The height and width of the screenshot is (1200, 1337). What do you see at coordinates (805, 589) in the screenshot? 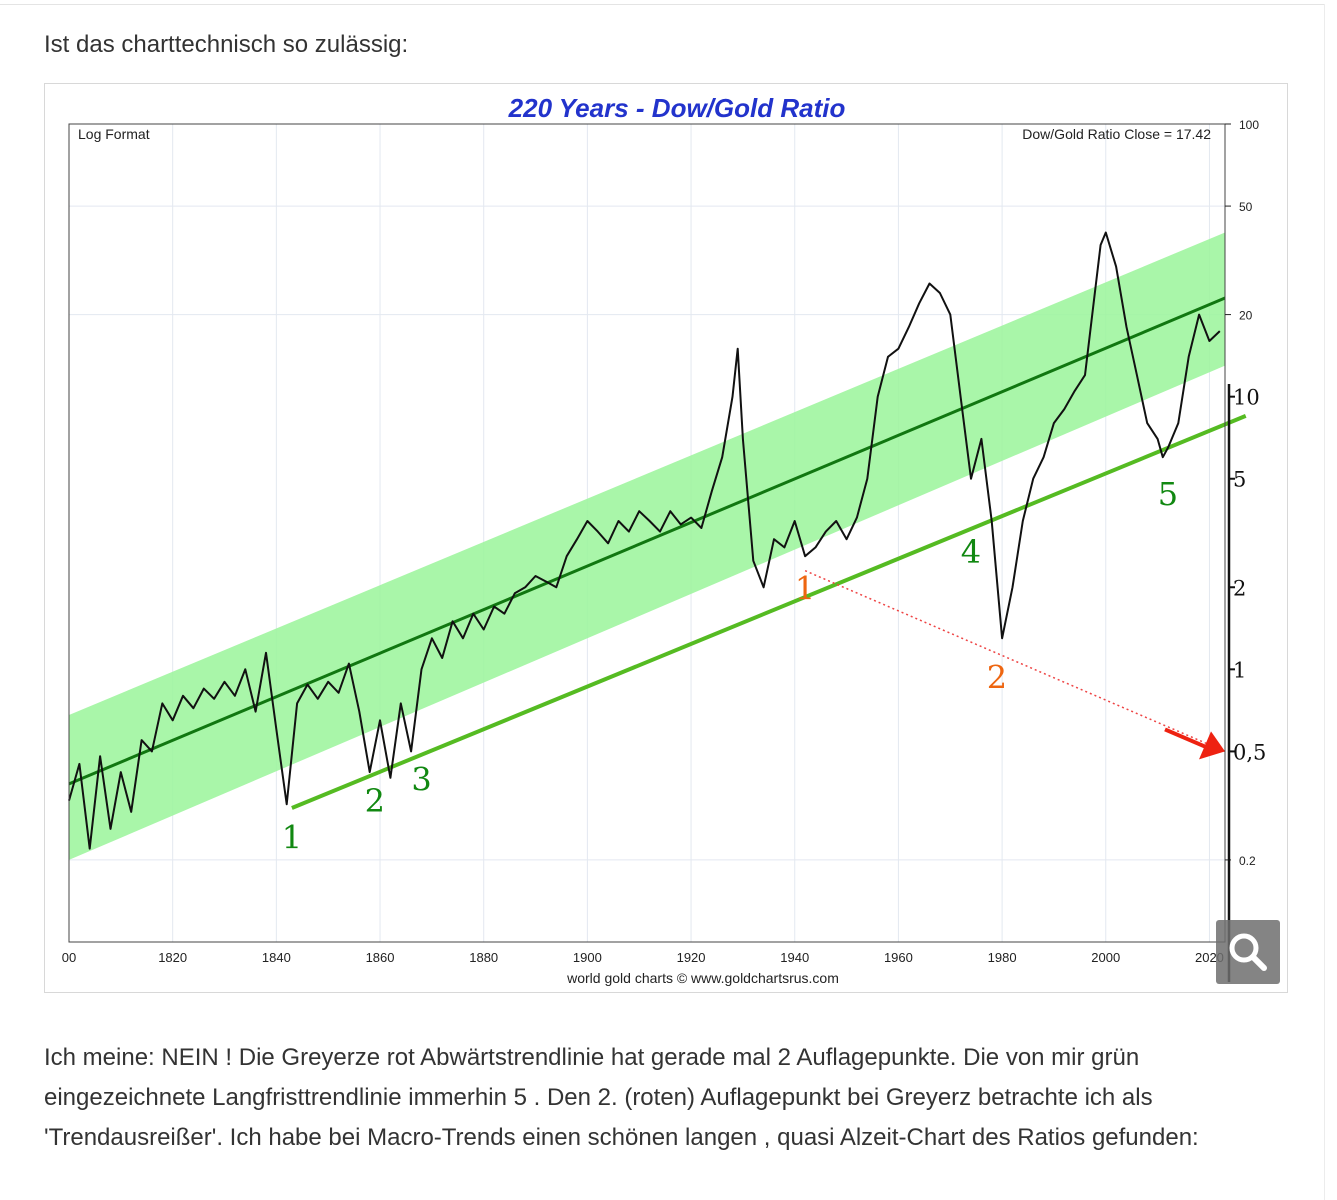
I see `red-touch-label: 1` at bounding box center [805, 589].